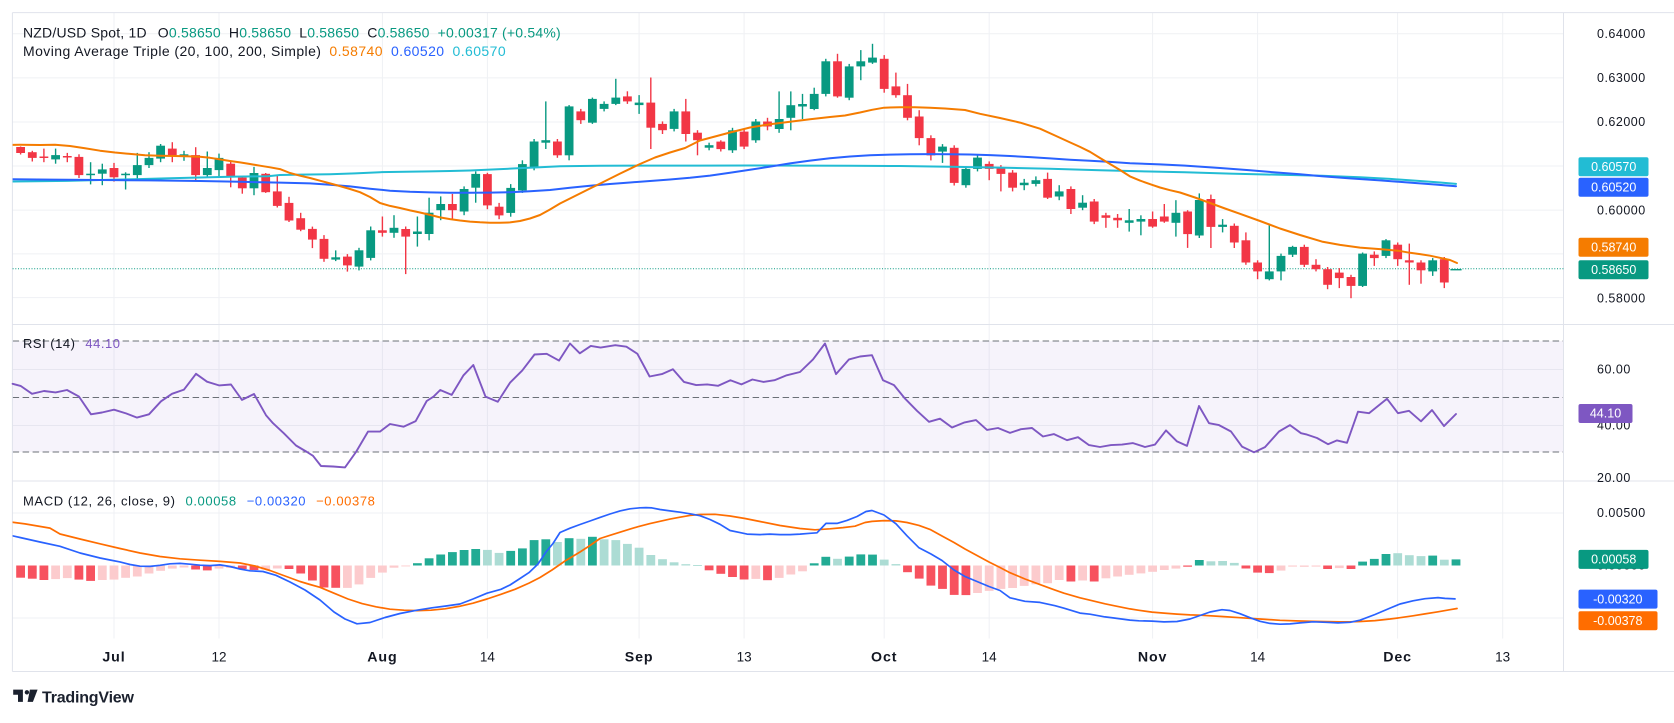 This screenshot has height=723, width=1674. I want to click on svg-text: -0.00320, so click(1617, 599).